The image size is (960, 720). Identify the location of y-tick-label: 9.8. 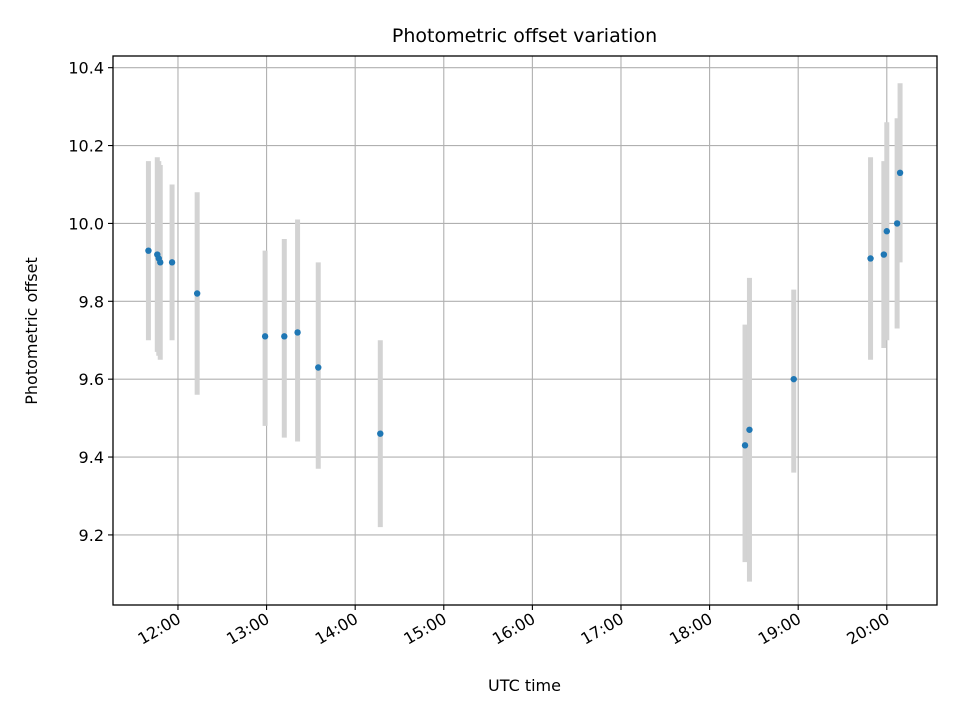
(91, 301).